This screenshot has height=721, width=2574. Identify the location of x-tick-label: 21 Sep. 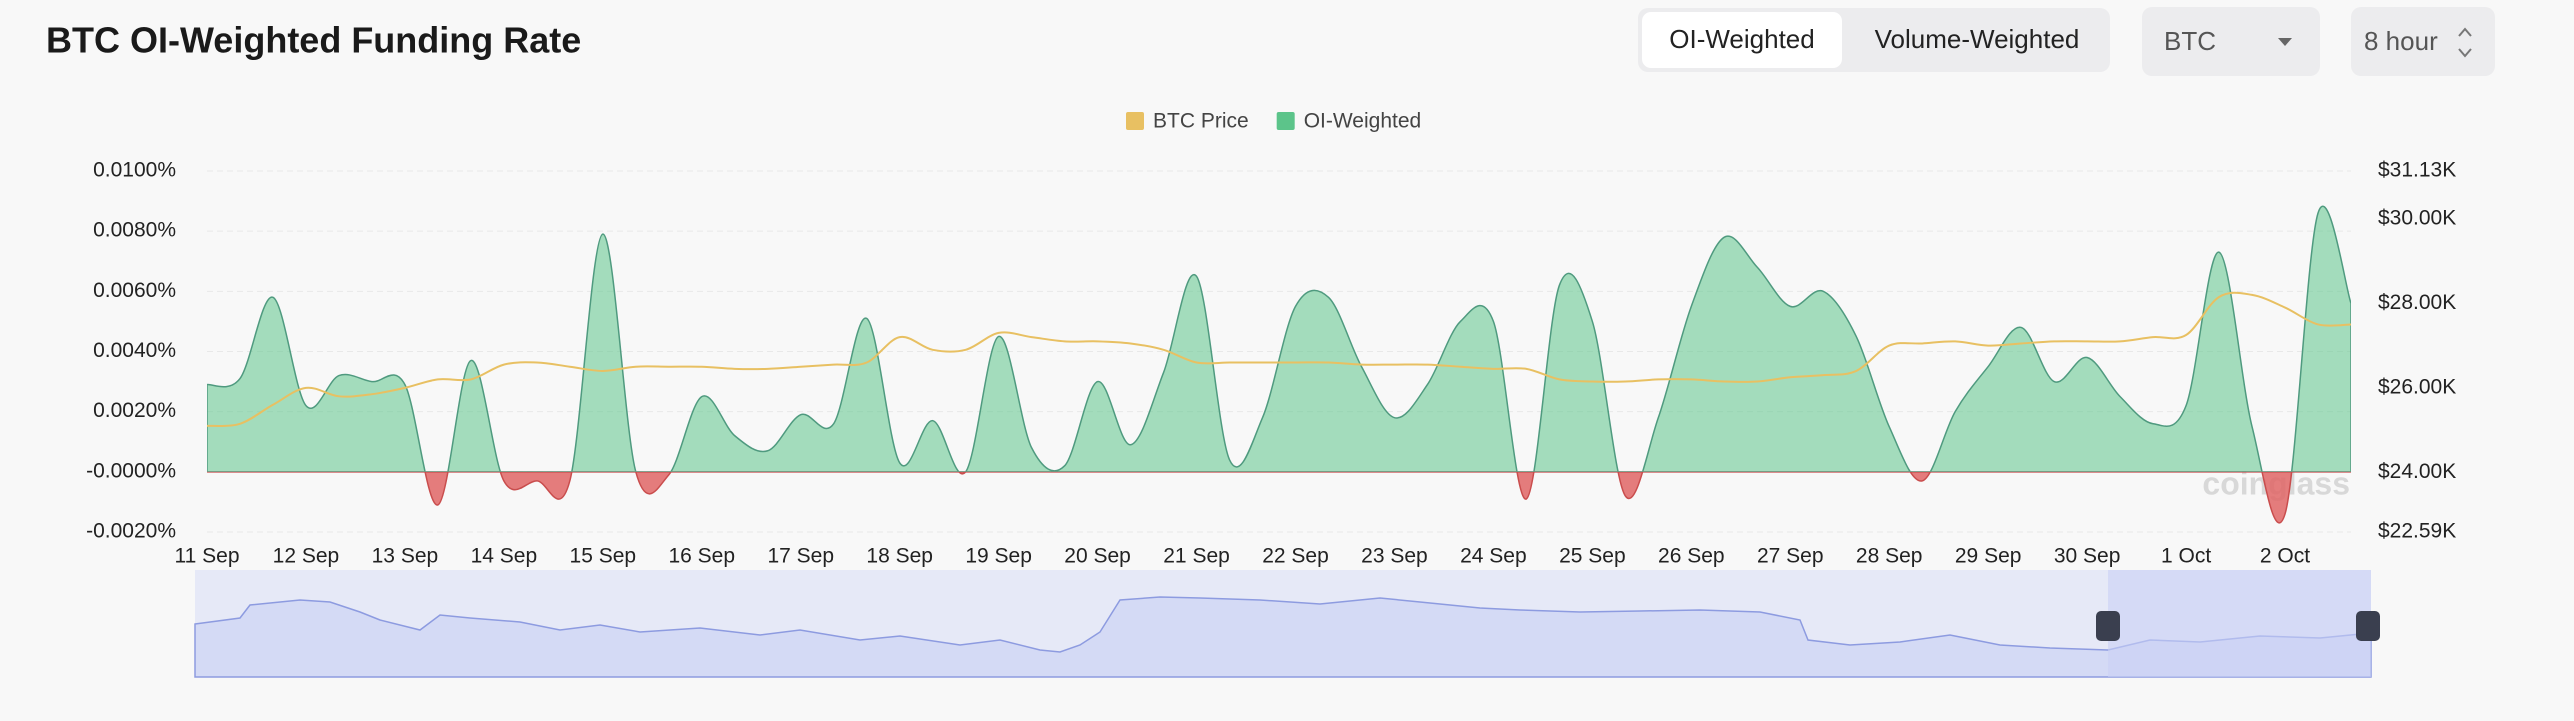
(1196, 556).